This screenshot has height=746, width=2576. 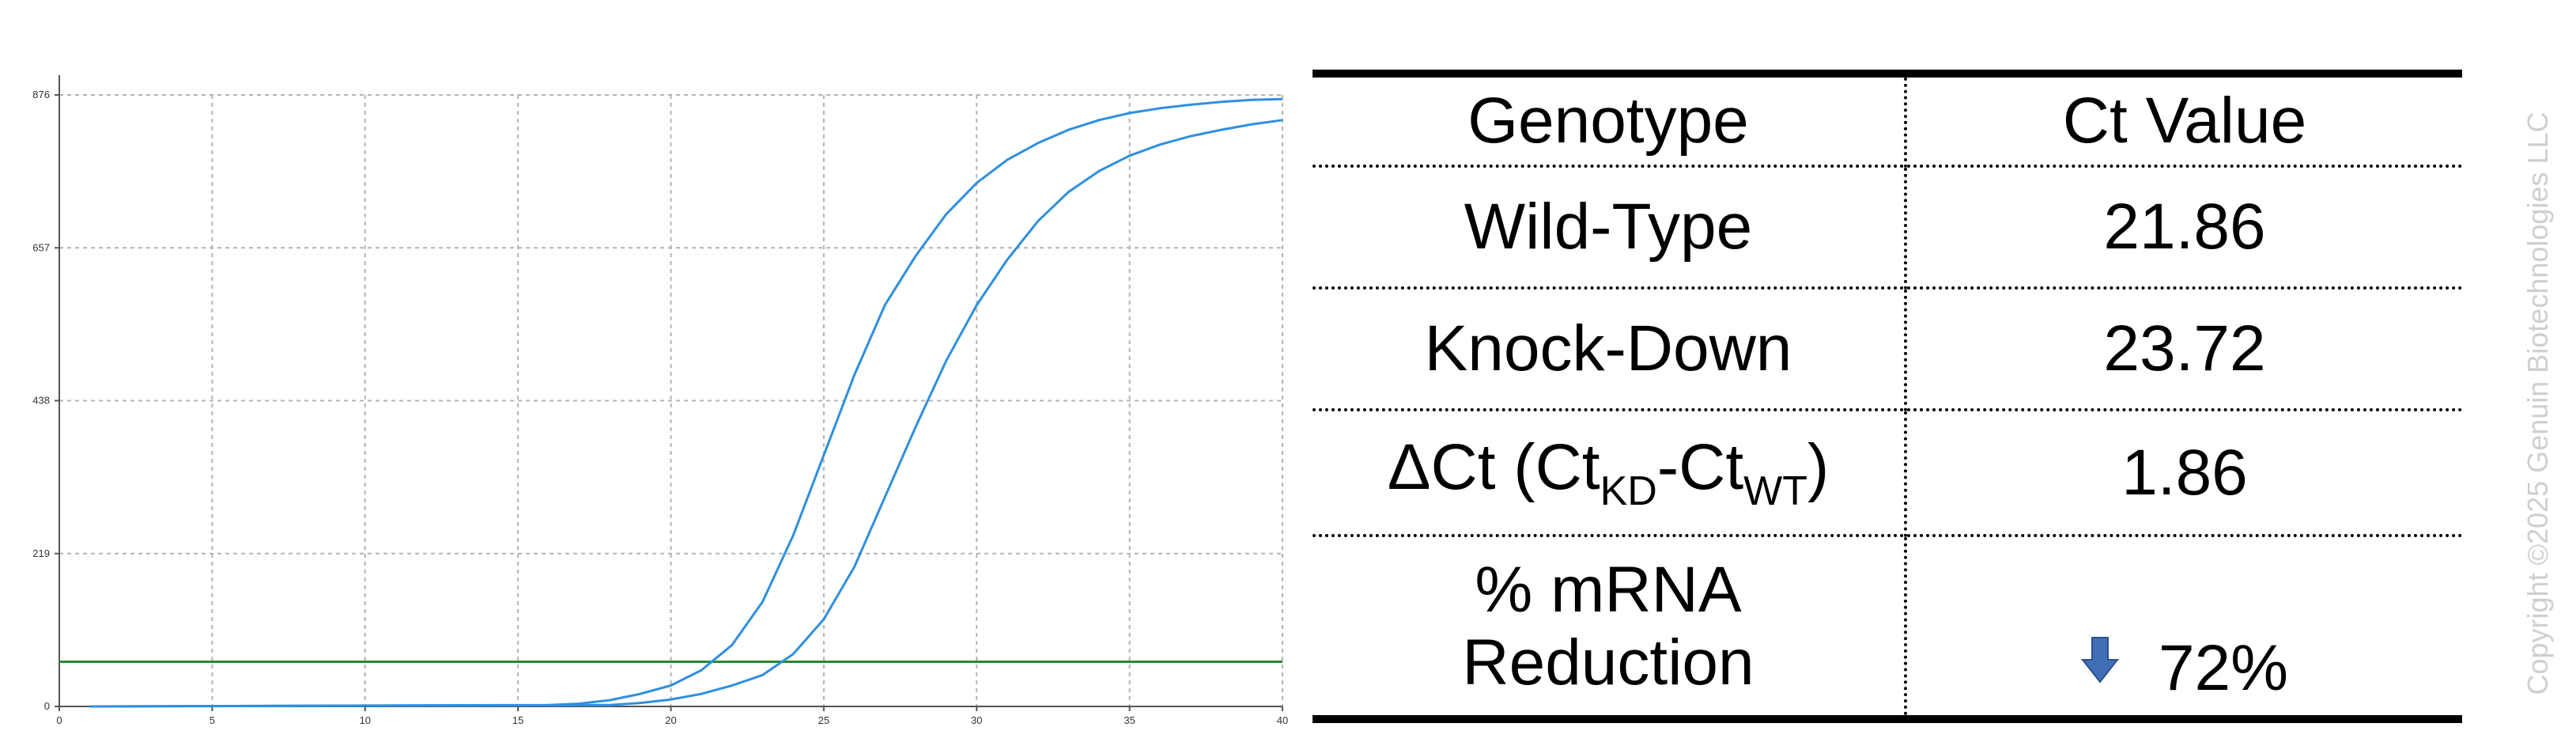 I want to click on x-tick-label: 20, so click(x=670, y=720).